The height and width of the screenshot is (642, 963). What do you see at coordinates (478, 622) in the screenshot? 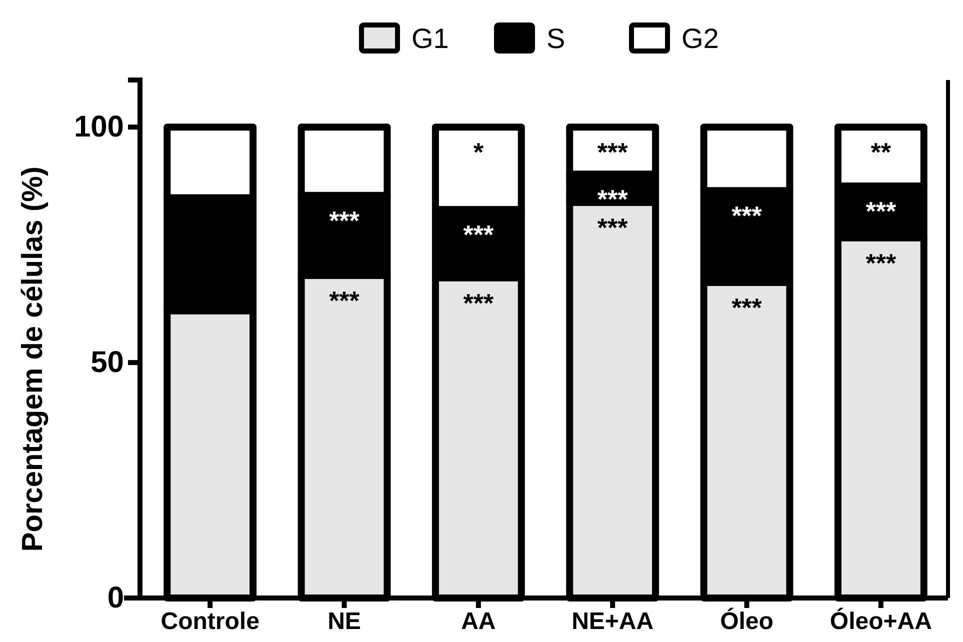
I see `x-tick-label: AA` at bounding box center [478, 622].